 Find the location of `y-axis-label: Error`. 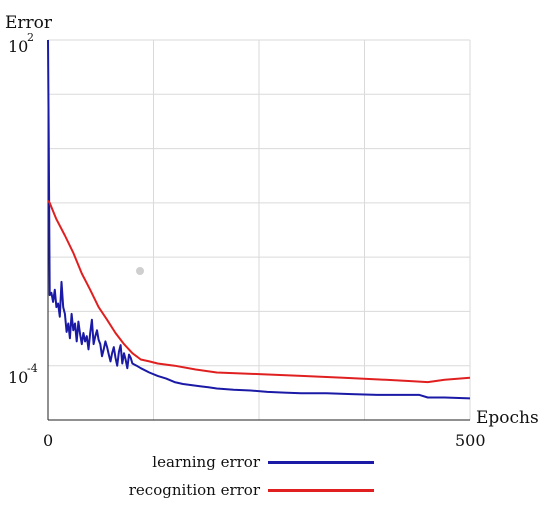

y-axis-label: Error is located at coordinates (29, 23).